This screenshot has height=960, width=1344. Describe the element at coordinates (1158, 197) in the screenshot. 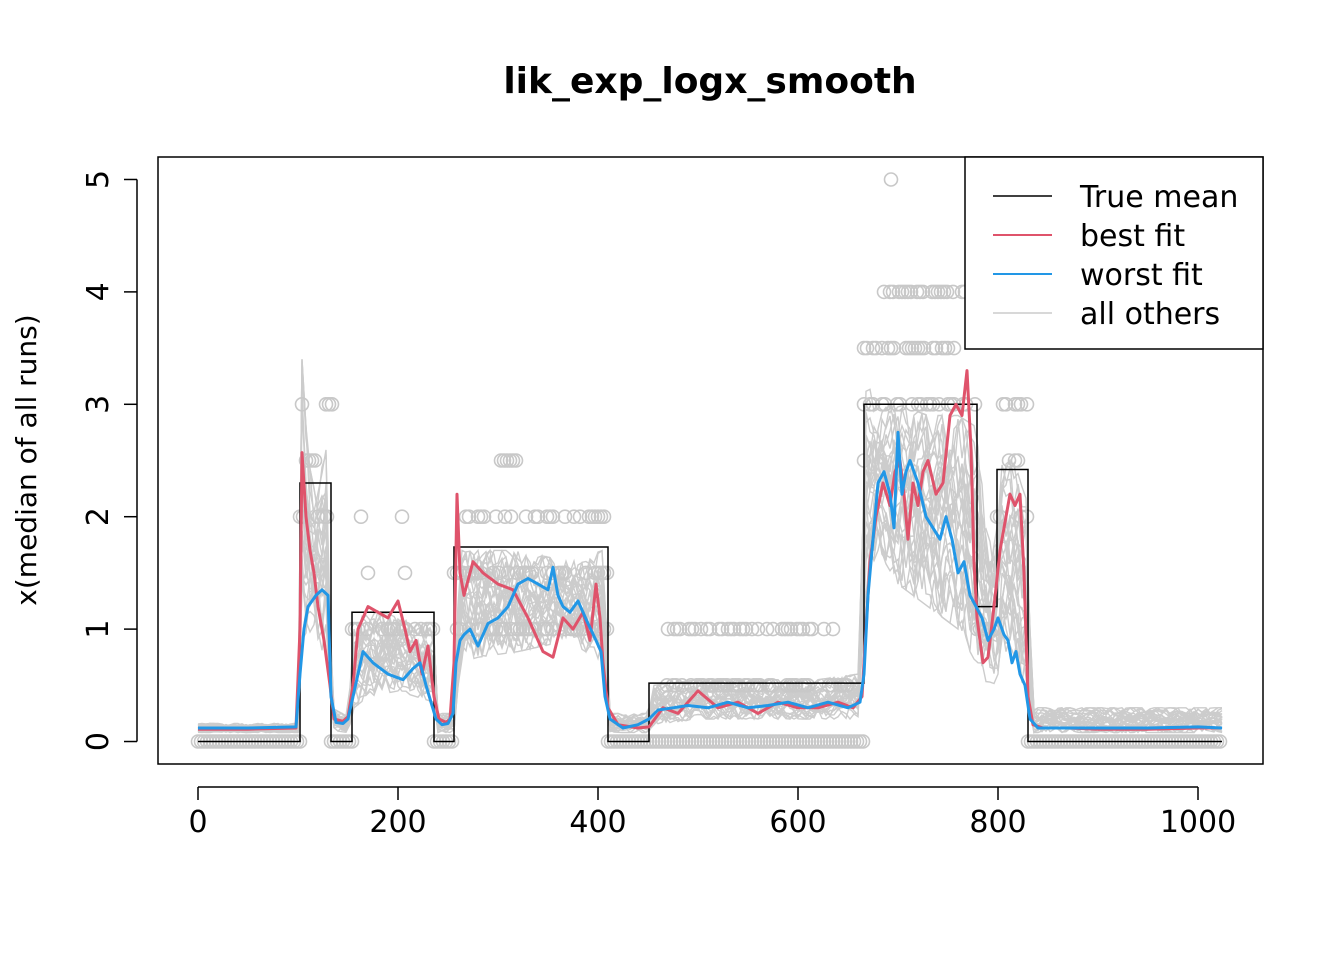

I see `legend-label-0: True mean` at that location.